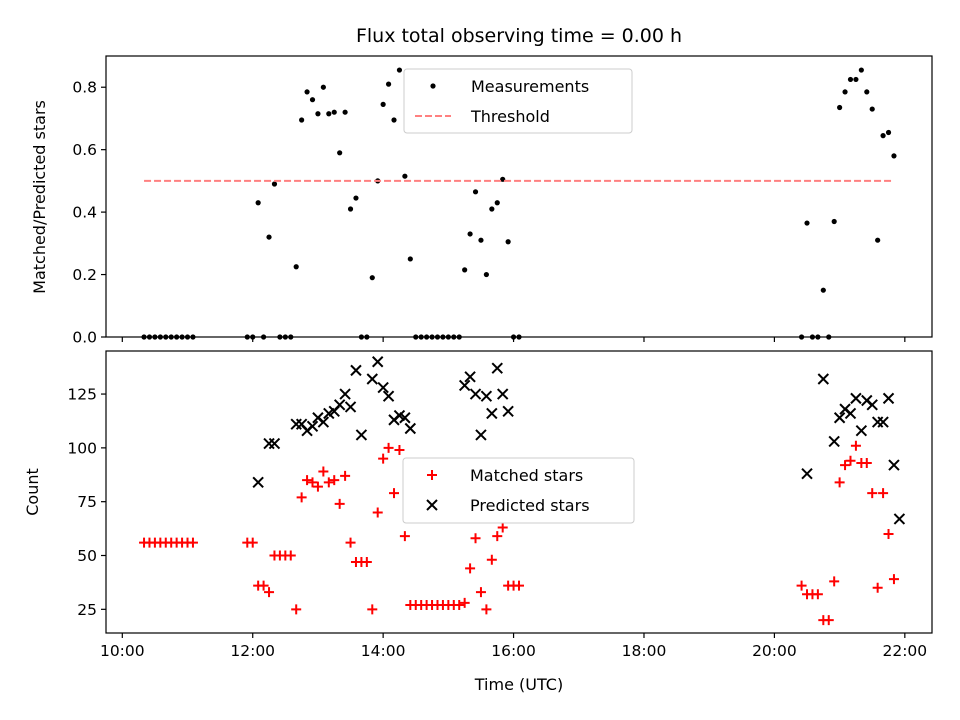 This screenshot has width=960, height=720. Describe the element at coordinates (904, 651) in the screenshot. I see `x-tick-label: 22:00` at that location.